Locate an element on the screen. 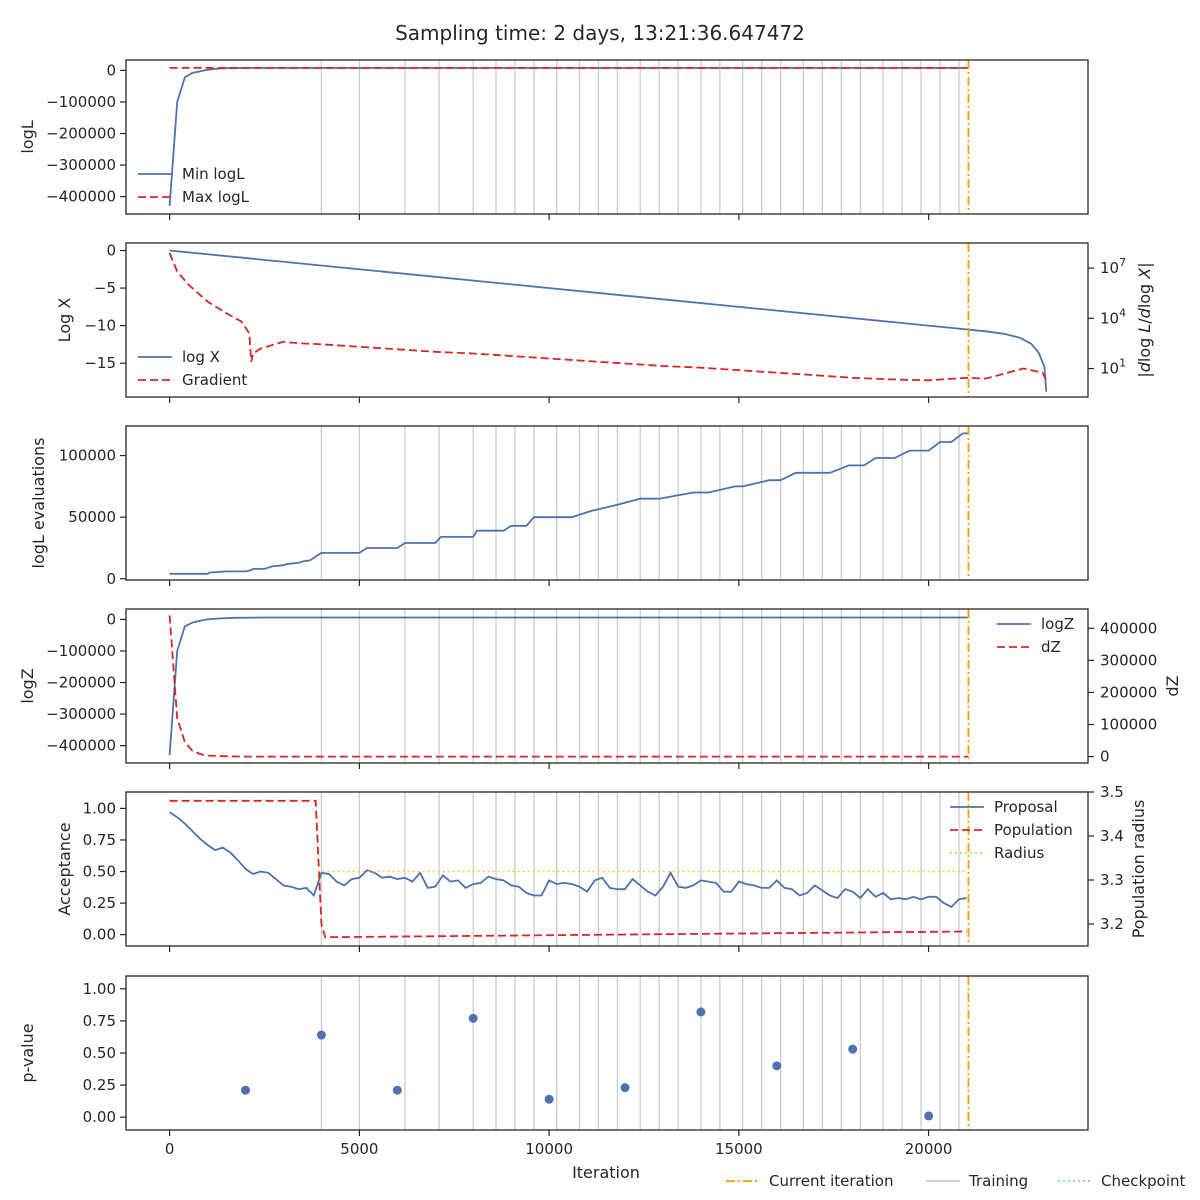 This screenshot has width=1200, height=1200. y-axis-label: logZ is located at coordinates (27, 685).